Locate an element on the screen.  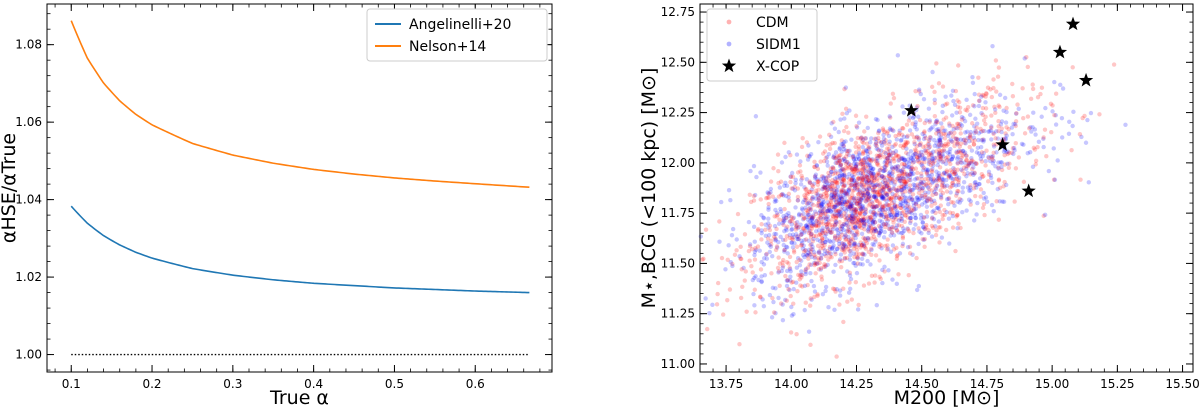
legend-label-xcop: X-COP is located at coordinates (777, 67).